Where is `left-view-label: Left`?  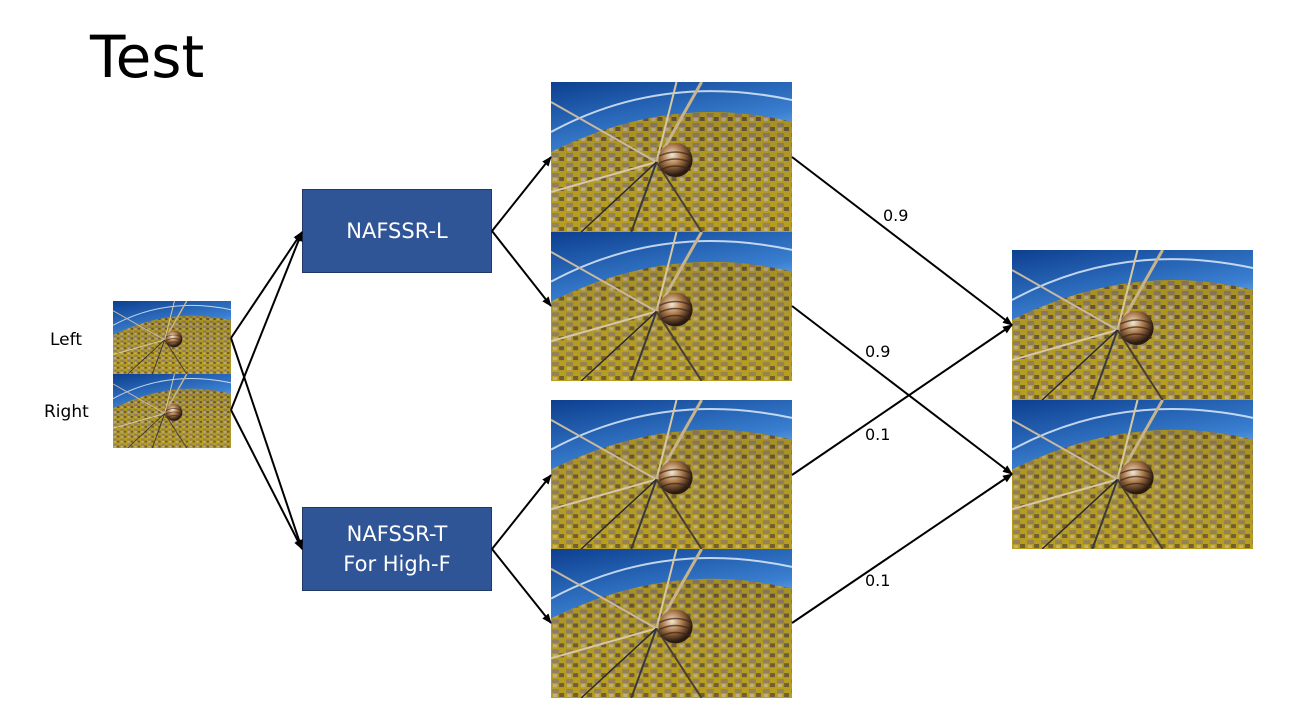
left-view-label: Left is located at coordinates (66, 340).